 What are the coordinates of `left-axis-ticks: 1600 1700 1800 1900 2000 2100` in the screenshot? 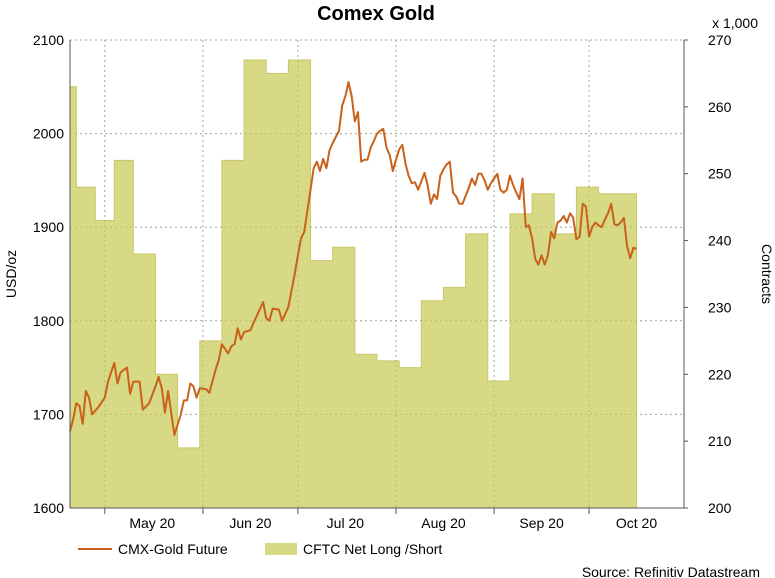 It's located at (48, 274).